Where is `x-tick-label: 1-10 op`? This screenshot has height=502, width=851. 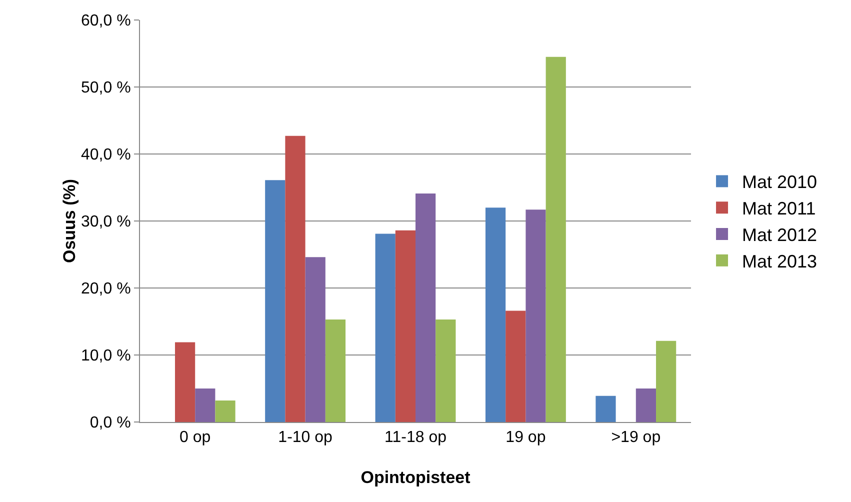 x-tick-label: 1-10 op is located at coordinates (305, 437).